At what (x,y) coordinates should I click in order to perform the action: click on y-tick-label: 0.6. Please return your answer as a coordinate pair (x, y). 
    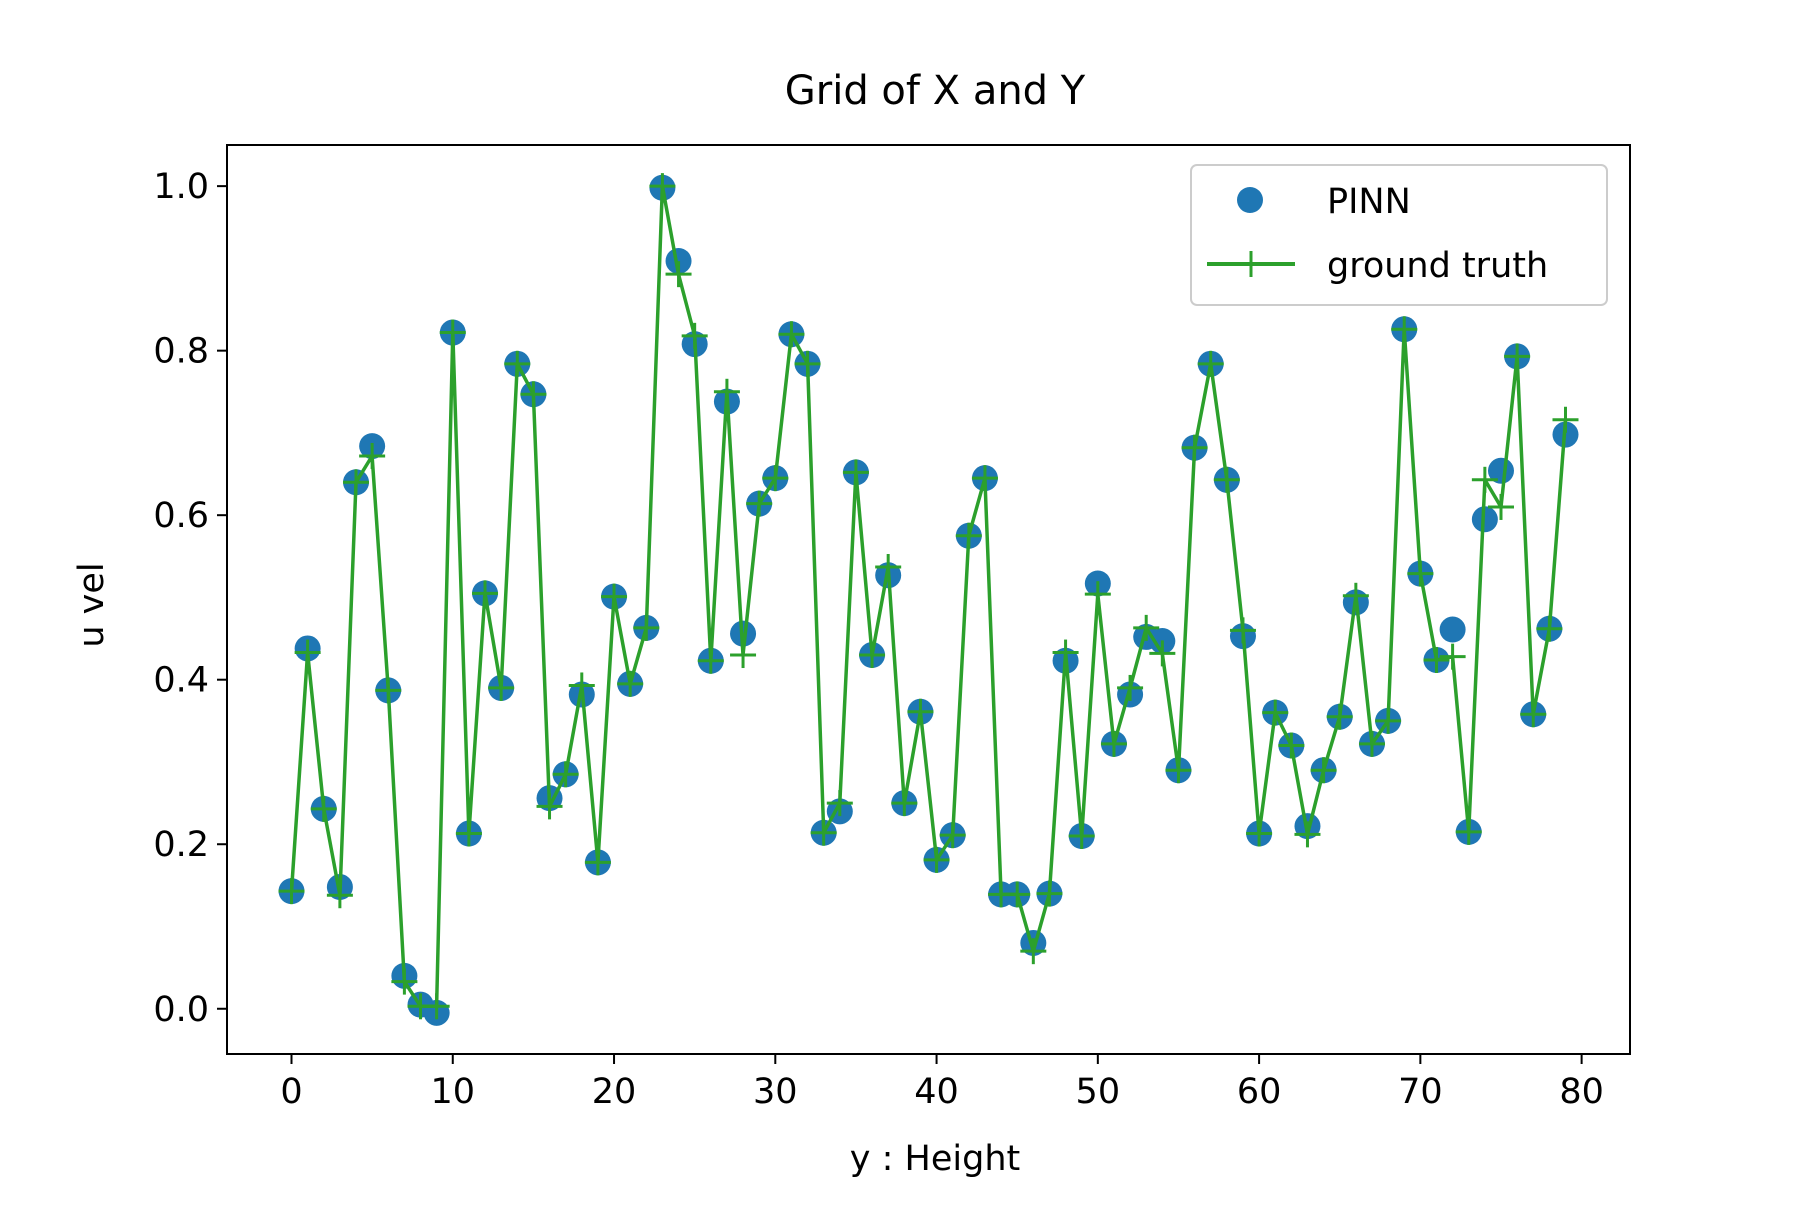
    Looking at the image, I should click on (181, 516).